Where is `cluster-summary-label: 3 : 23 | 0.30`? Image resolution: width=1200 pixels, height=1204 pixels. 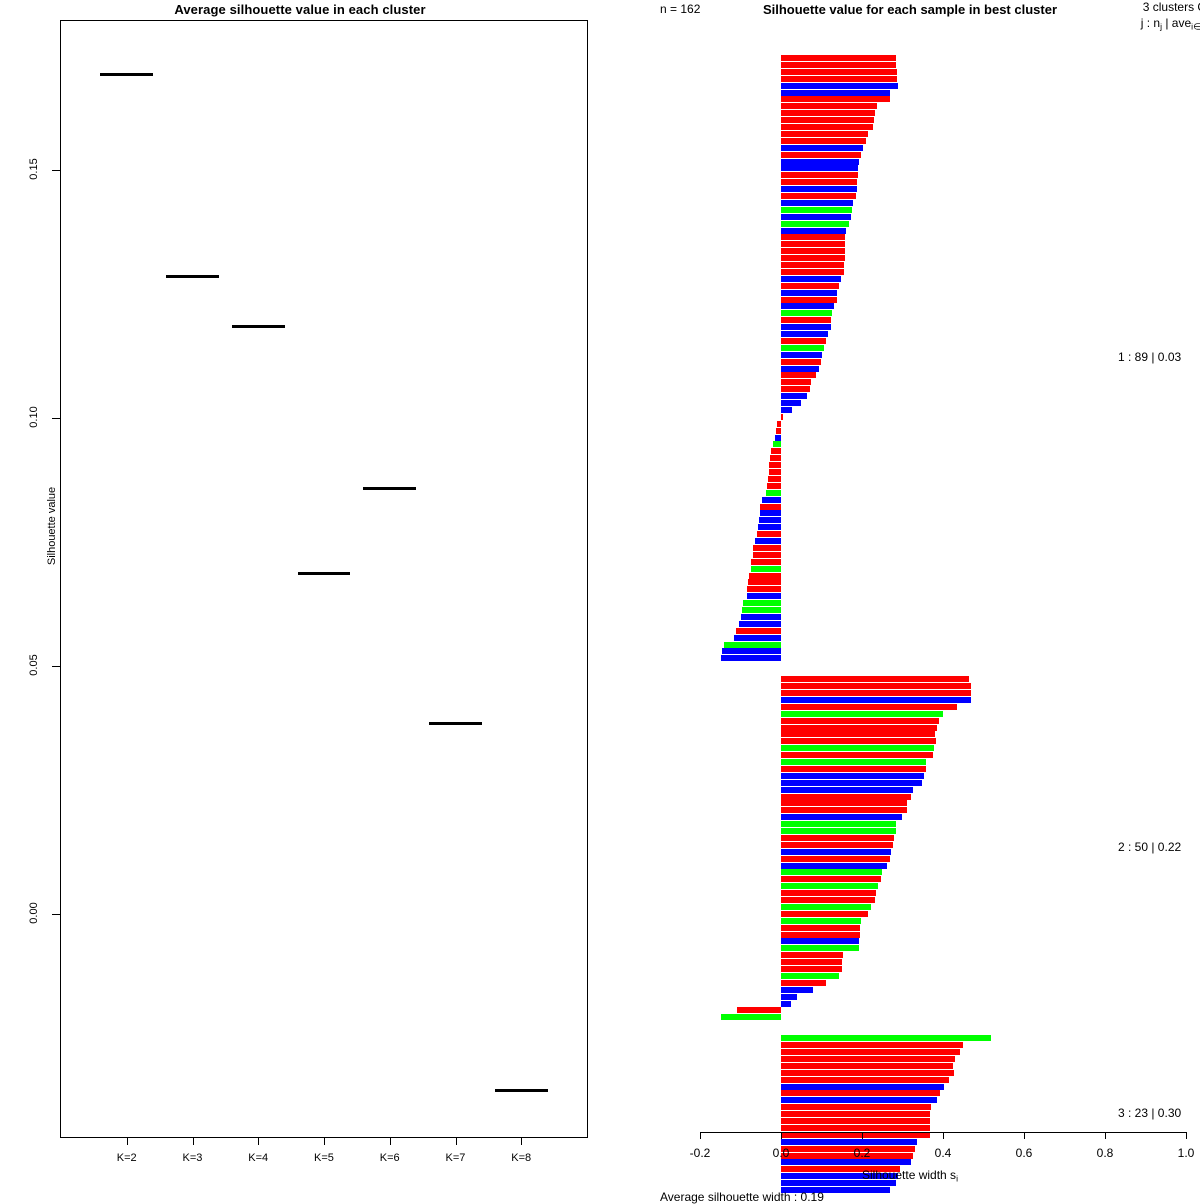
cluster-summary-label: 3 : 23 | 0.30 is located at coordinates (1150, 1113).